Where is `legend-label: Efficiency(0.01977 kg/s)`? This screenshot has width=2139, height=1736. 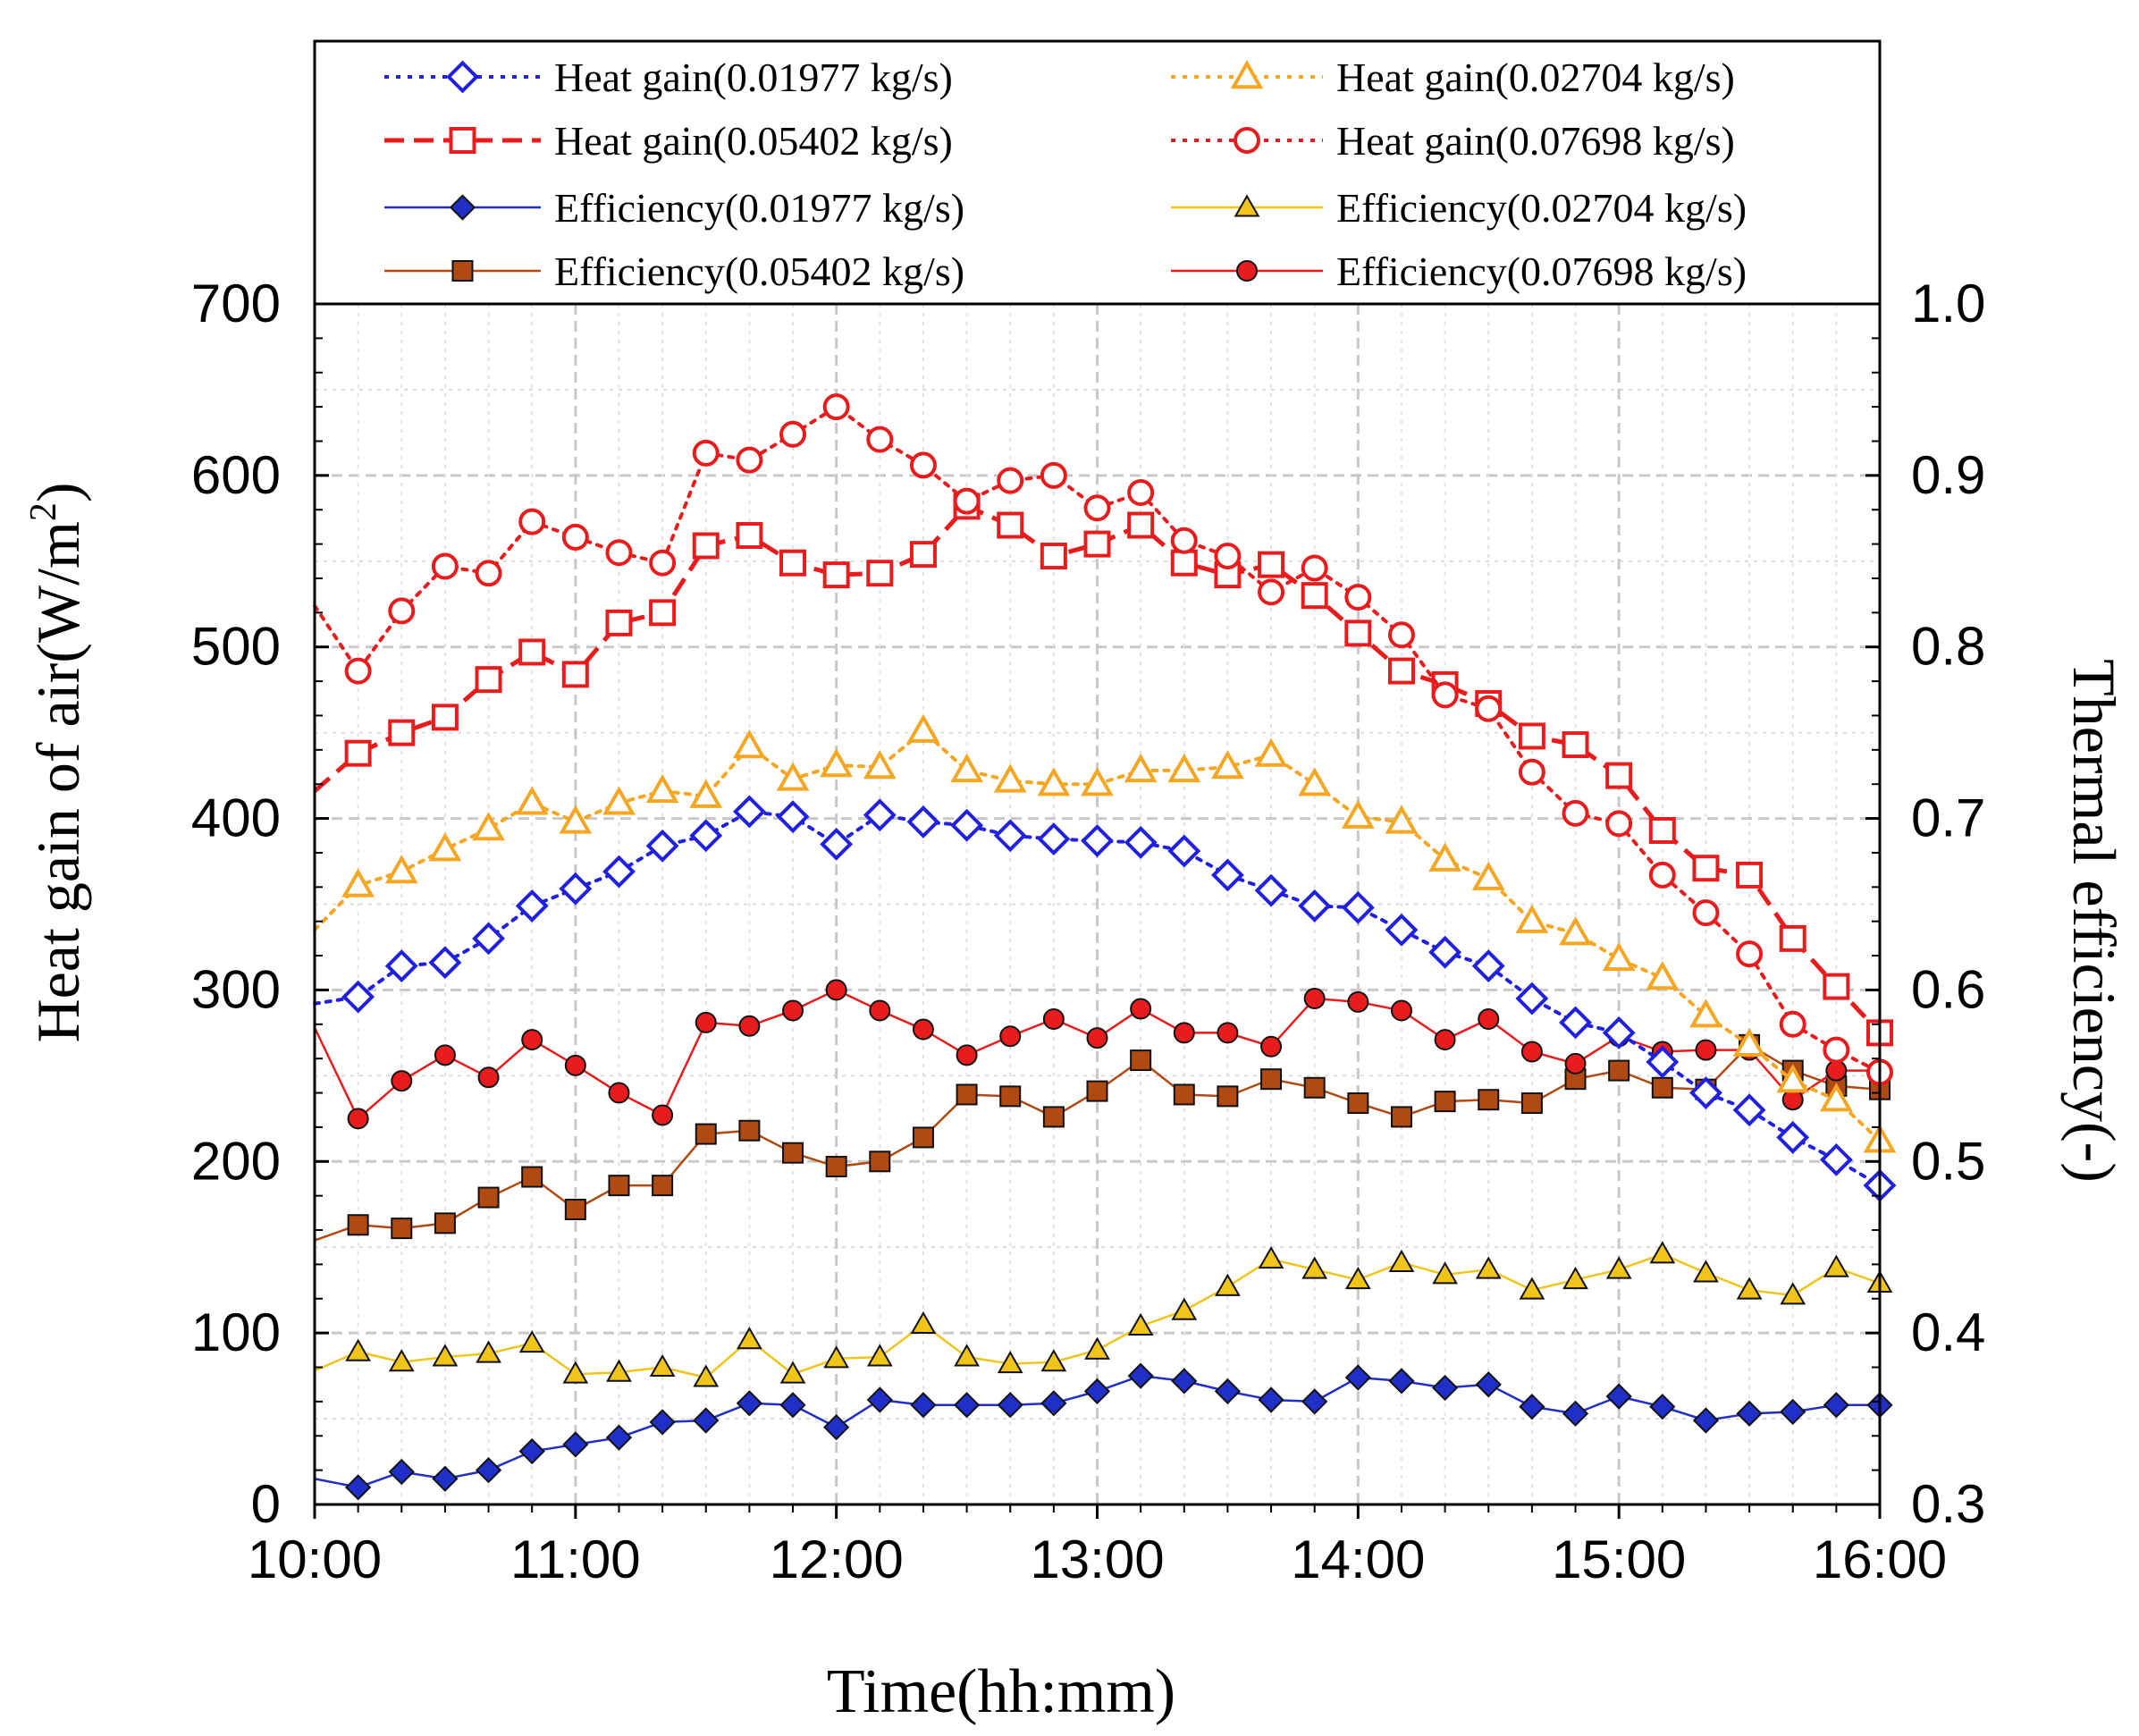
legend-label: Efficiency(0.01977 kg/s) is located at coordinates (759, 208).